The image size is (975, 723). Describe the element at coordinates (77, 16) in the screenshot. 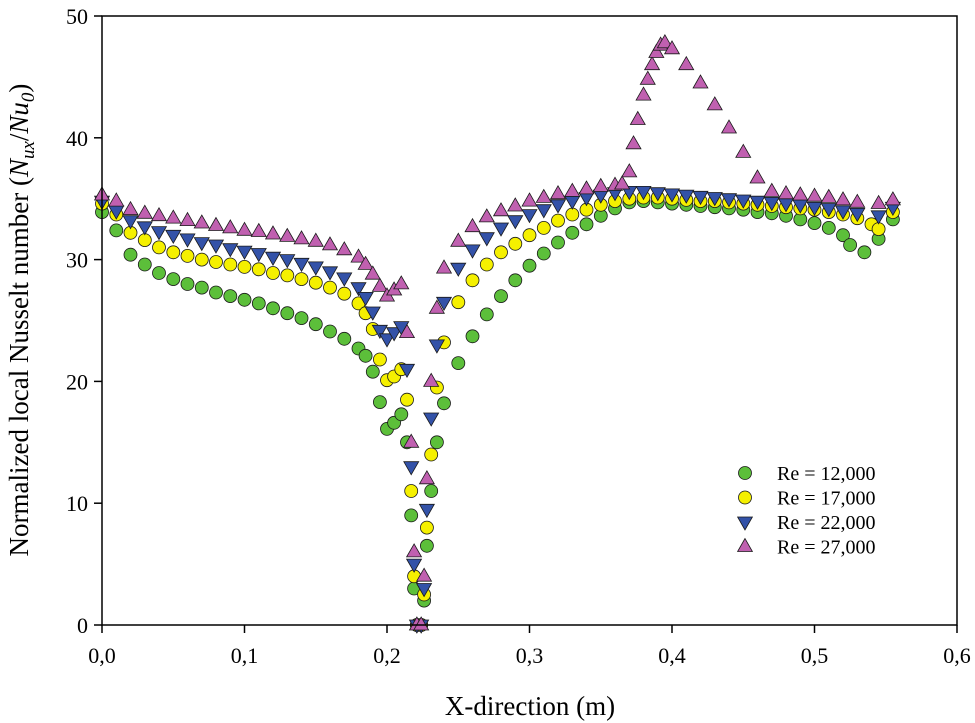

I see `y-tick-label: 50` at that location.